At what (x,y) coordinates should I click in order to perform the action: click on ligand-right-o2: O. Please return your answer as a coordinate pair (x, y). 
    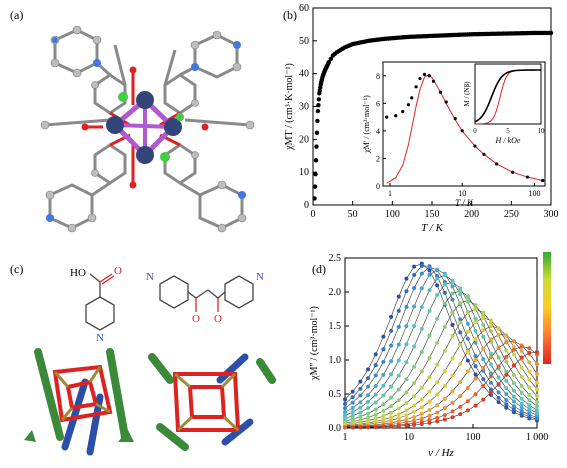
    Looking at the image, I should click on (218, 319).